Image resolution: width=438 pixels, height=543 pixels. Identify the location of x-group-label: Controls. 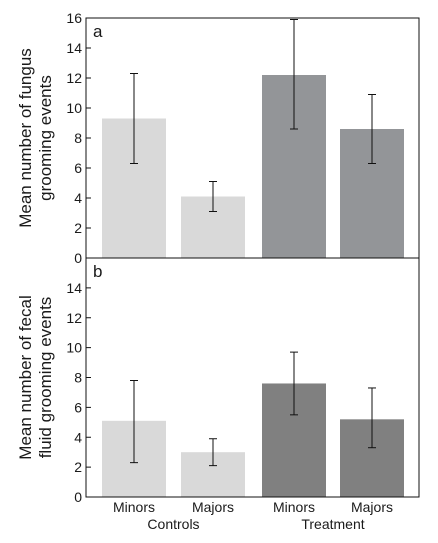
(173, 524).